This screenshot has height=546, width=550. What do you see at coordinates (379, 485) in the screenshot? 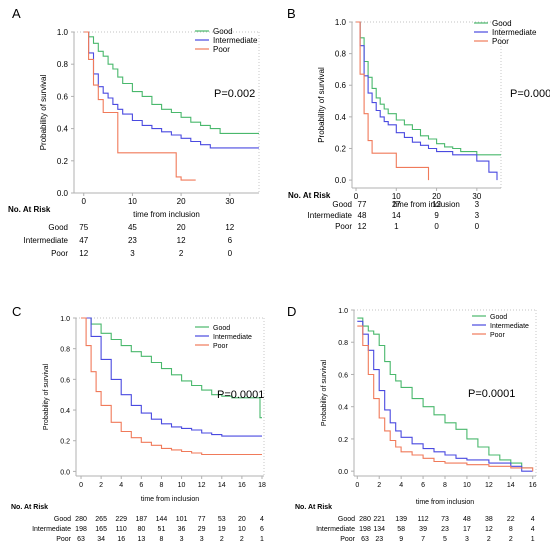
I see `x-tick-label: 2` at bounding box center [379, 485].